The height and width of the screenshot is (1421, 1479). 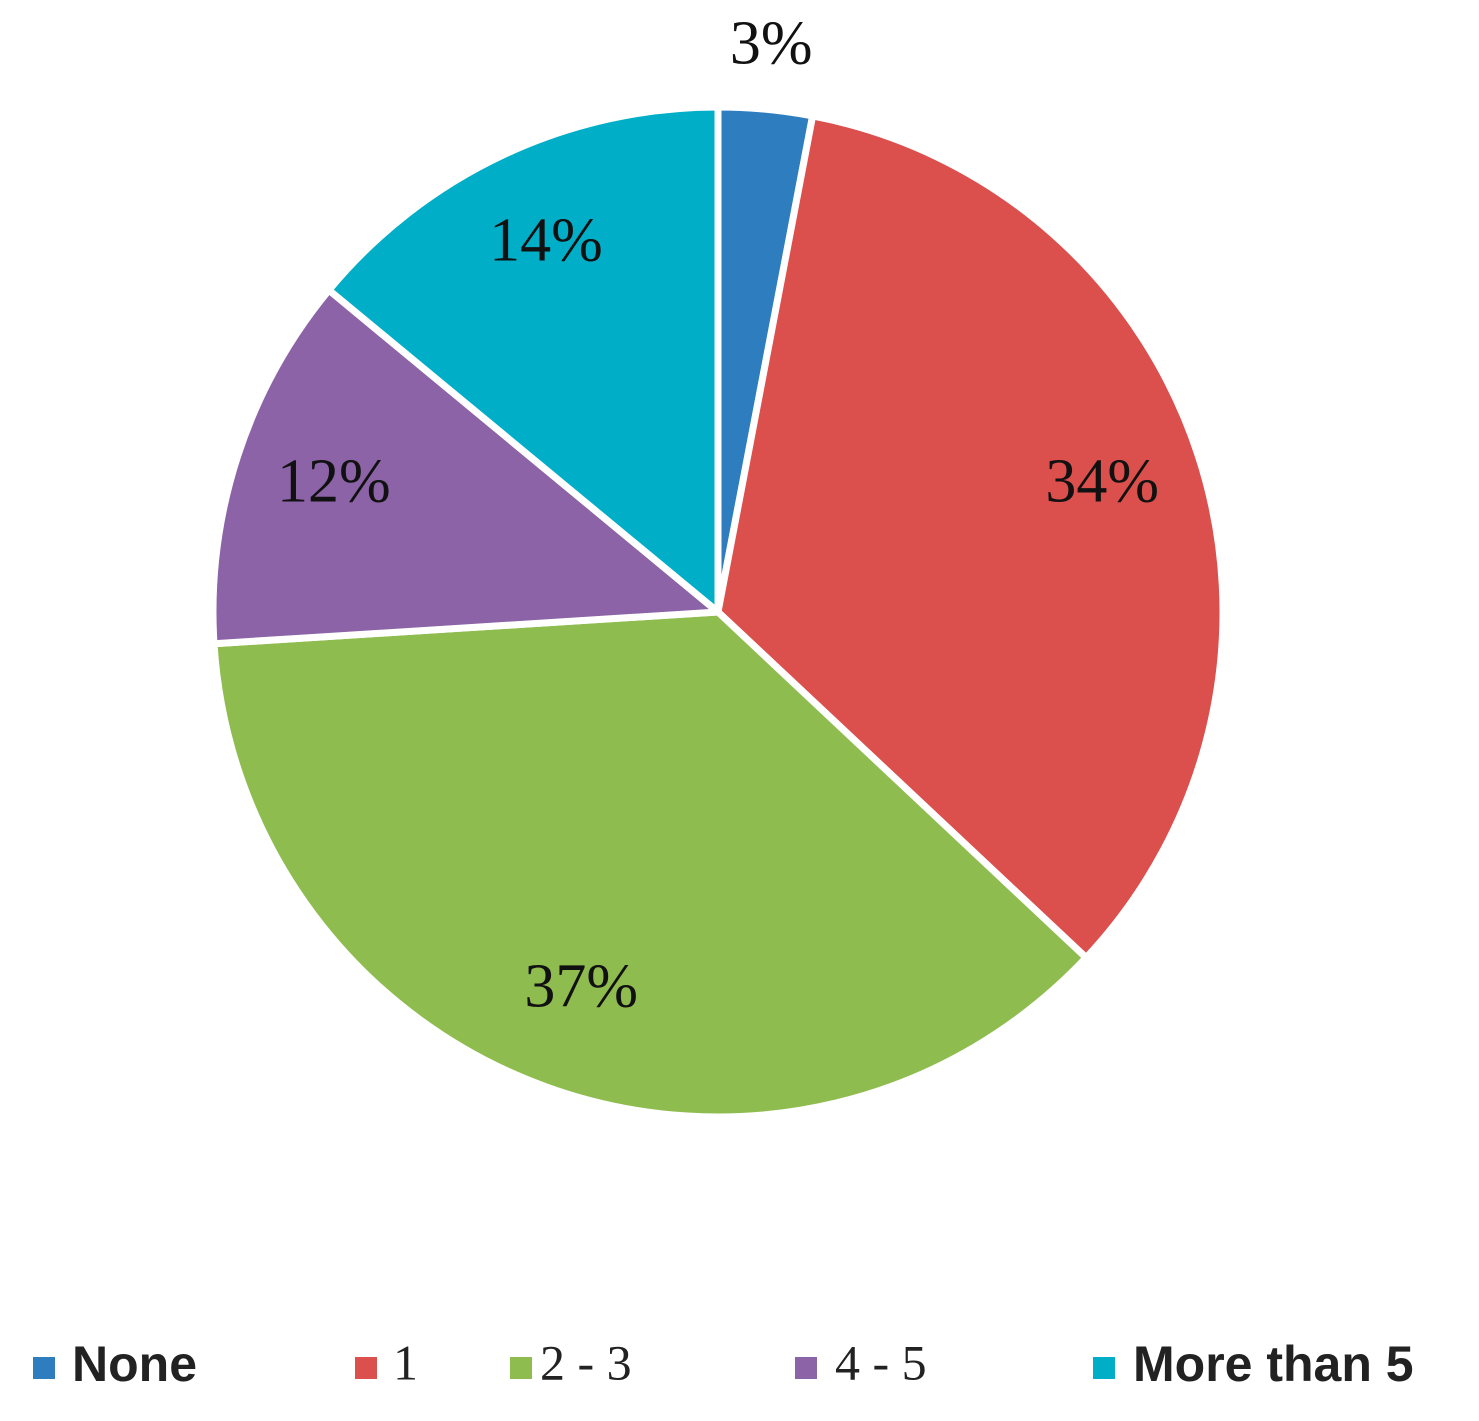 What do you see at coordinates (334, 481) in the screenshot?
I see `value-label: 12%` at bounding box center [334, 481].